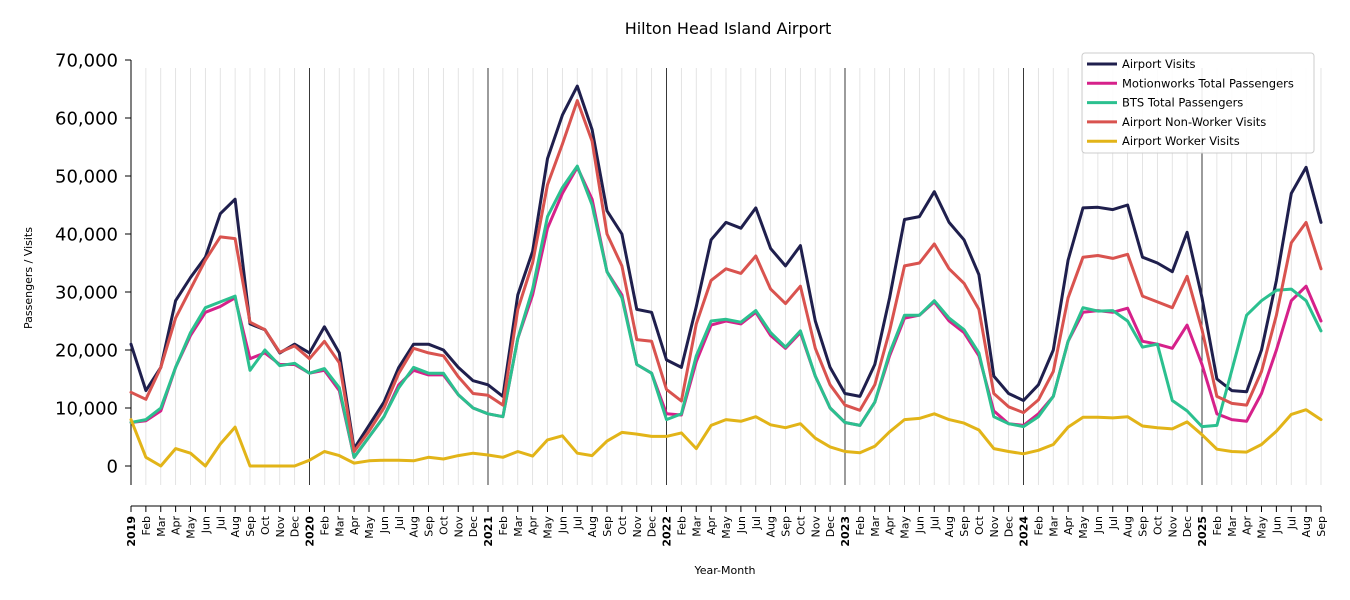 This screenshot has height=600, width=1350. What do you see at coordinates (86, 293) in the screenshot?
I see `y-tick-label: 30,000` at bounding box center [86, 293].